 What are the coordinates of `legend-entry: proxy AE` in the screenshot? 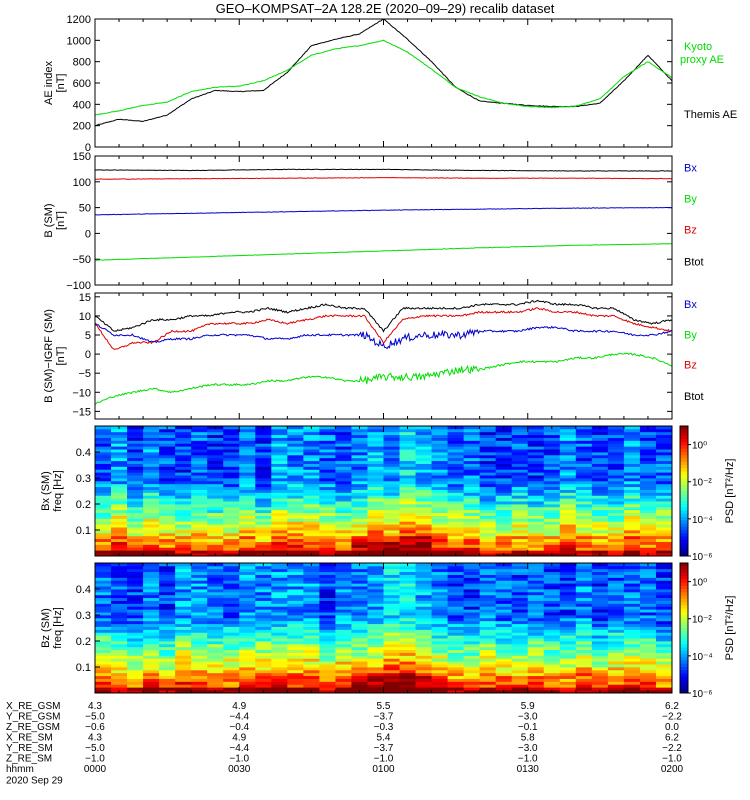 It's located at (702, 60).